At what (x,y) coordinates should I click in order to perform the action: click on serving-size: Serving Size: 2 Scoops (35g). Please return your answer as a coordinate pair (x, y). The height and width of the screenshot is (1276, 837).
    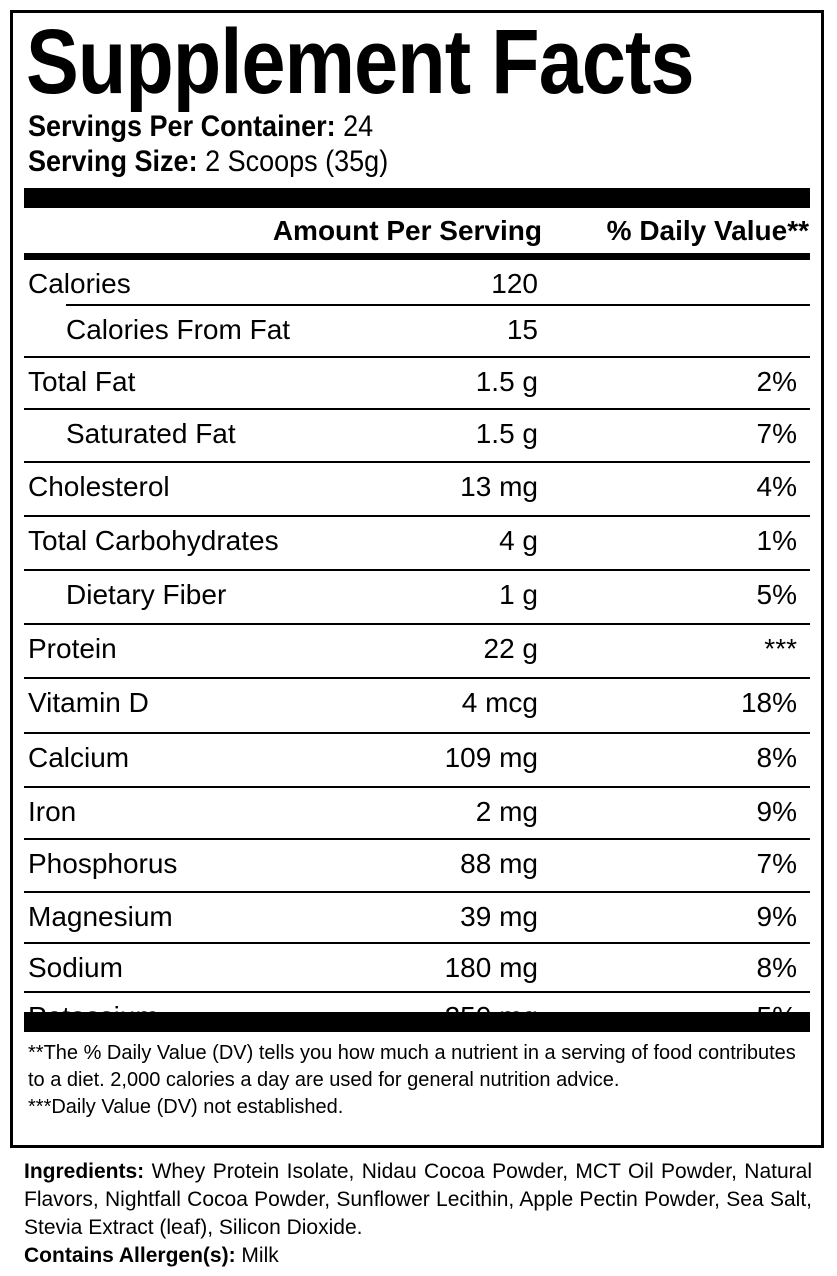
    Looking at the image, I should click on (208, 162).